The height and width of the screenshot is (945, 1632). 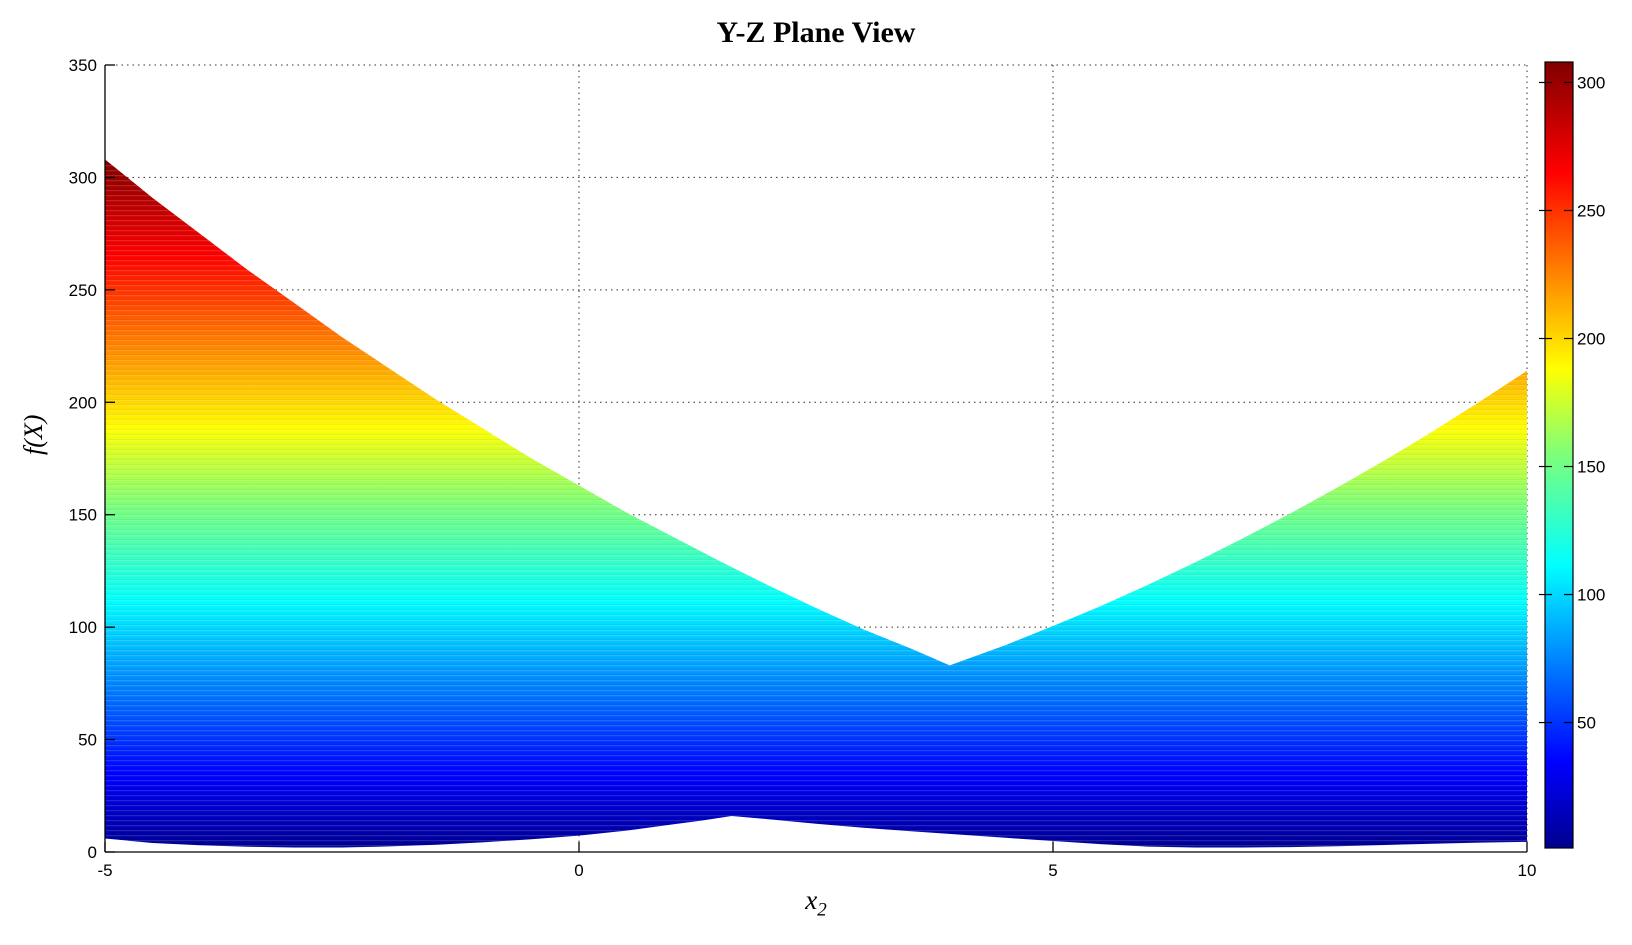 What do you see at coordinates (83, 177) in the screenshot?
I see `y-tick-label: 300` at bounding box center [83, 177].